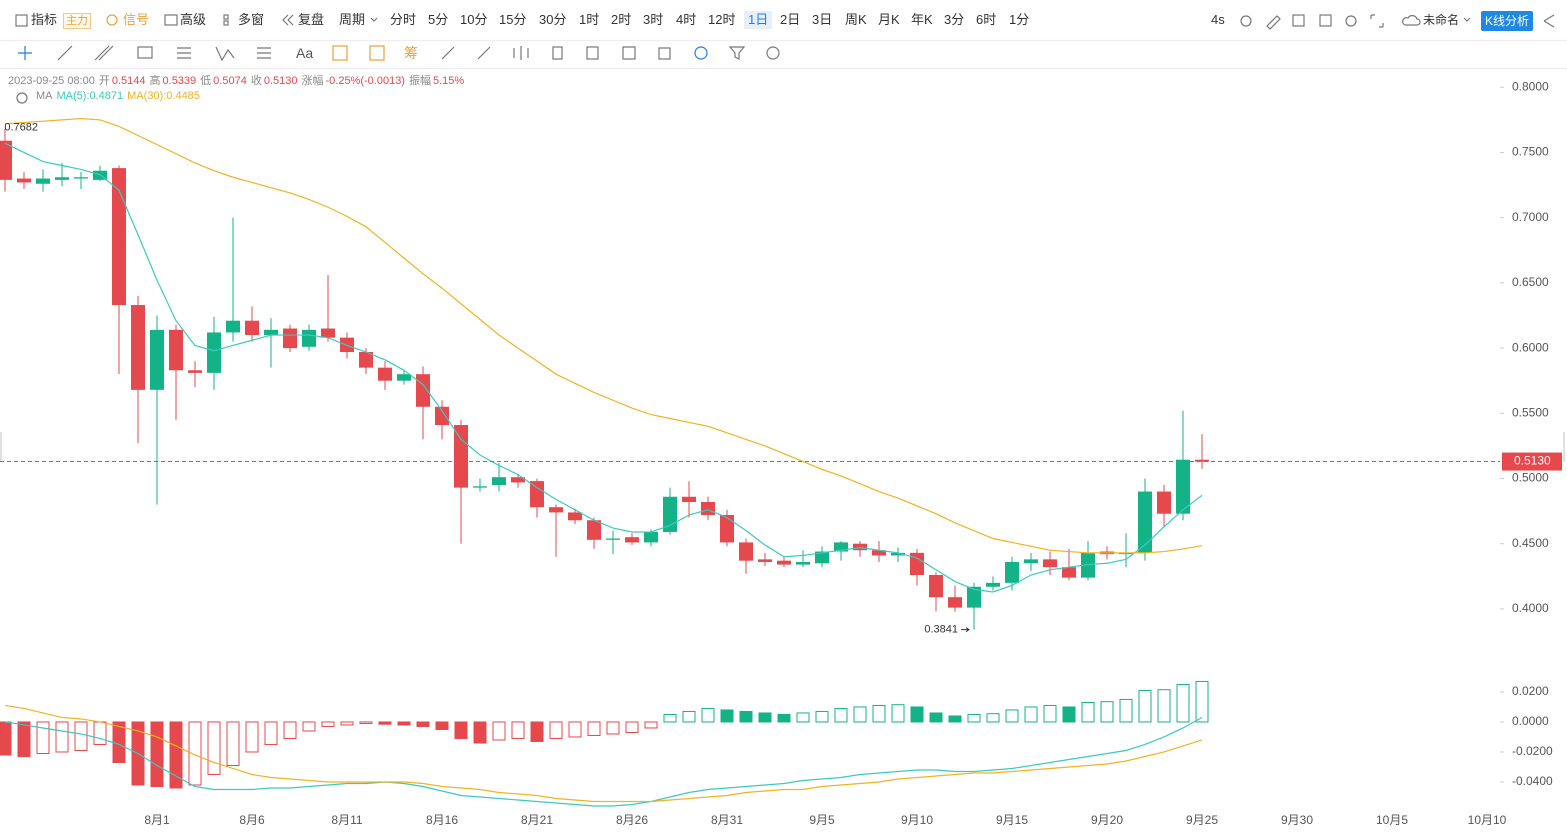 This screenshot has height=832, width=1567. I want to click on y-tick-label: 0.7500, so click(1530, 152).